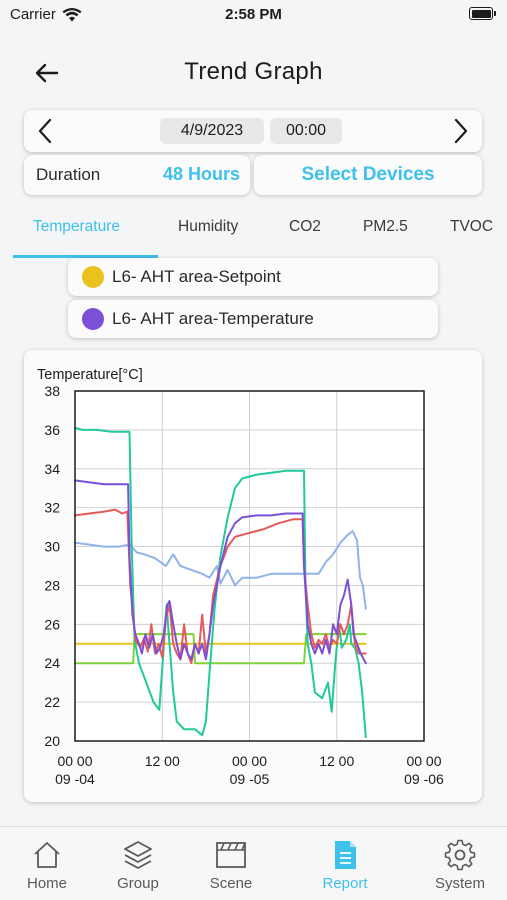  Describe the element at coordinates (385, 226) in the screenshot. I see `tab-pm25: PM2.5` at that location.